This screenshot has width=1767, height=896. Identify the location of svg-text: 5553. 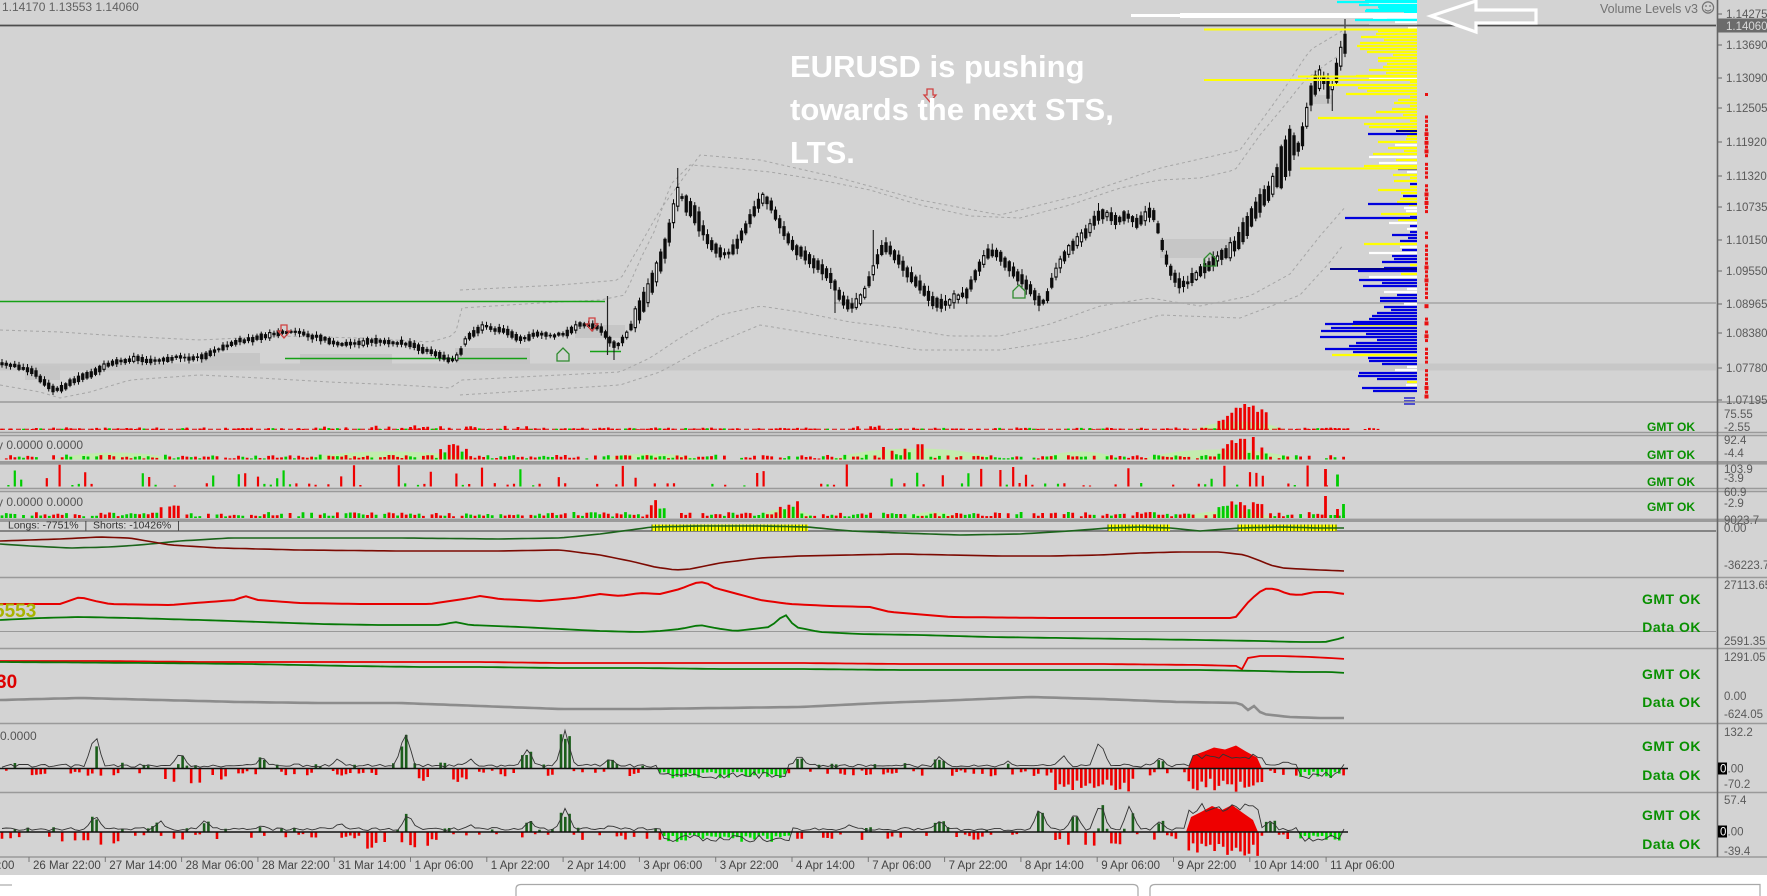
(18, 611).